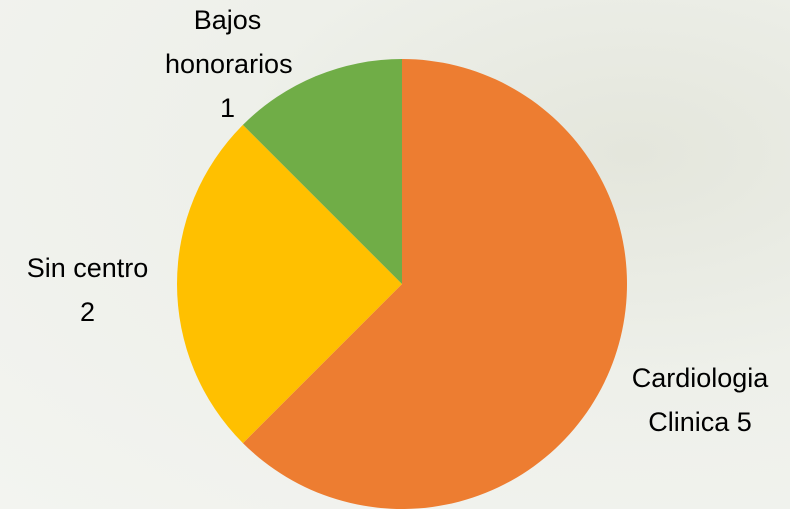 The width and height of the screenshot is (790, 509). Describe the element at coordinates (744, 422) in the screenshot. I see `value-label: 5` at that location.